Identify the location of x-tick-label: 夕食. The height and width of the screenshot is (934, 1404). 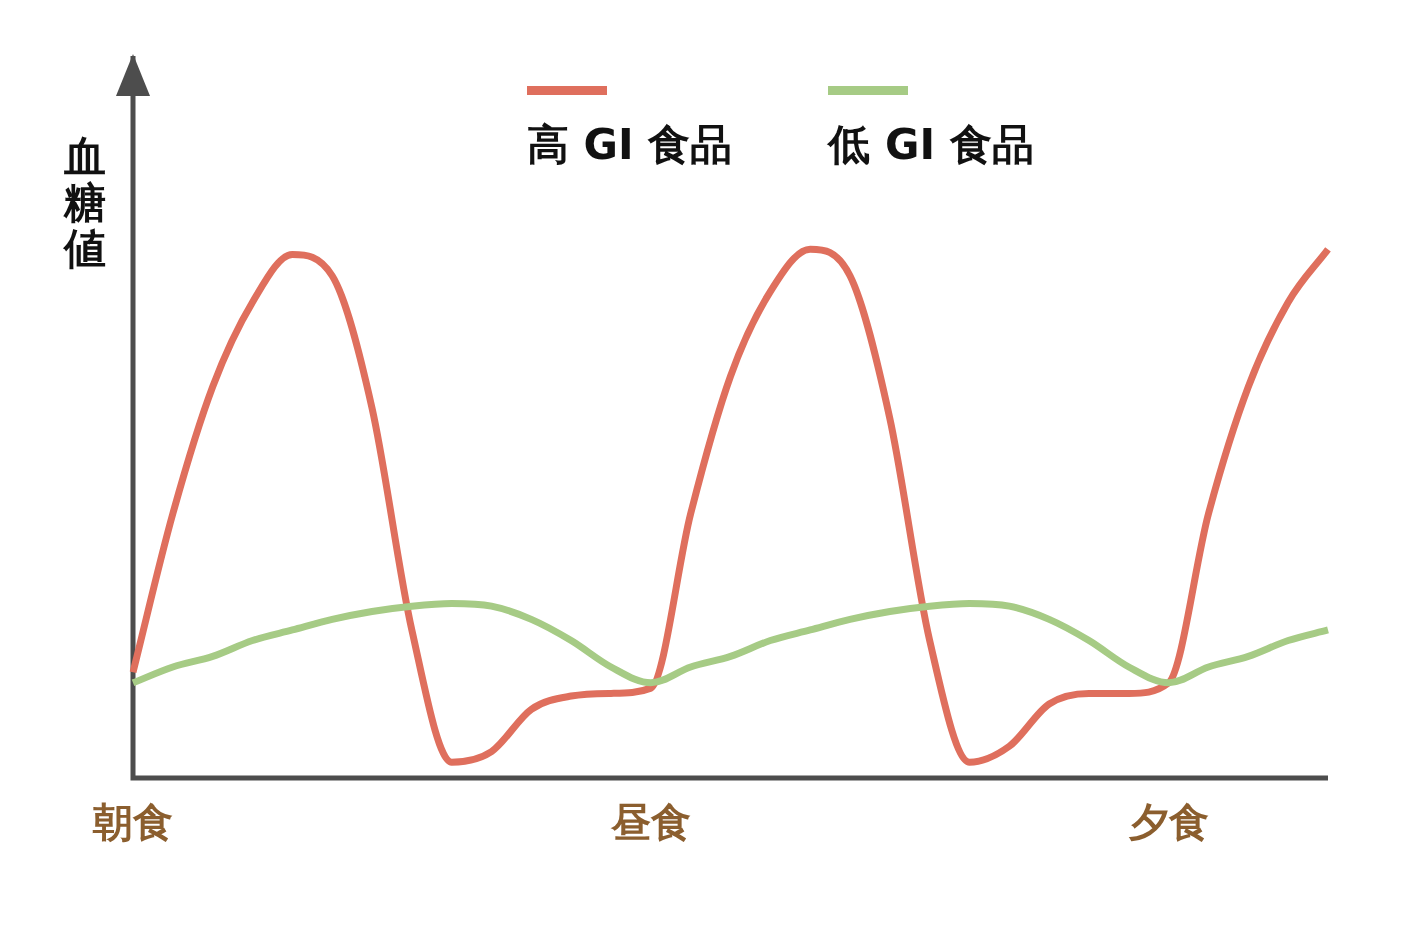
(1168, 822).